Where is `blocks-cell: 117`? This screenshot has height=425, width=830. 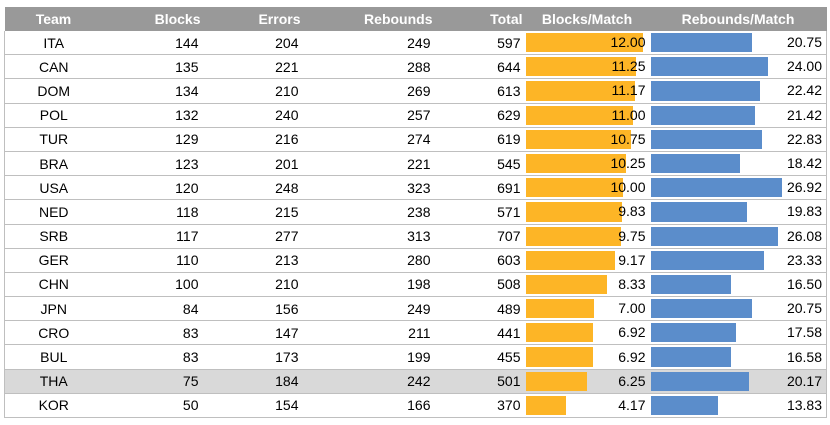
blocks-cell: 117 is located at coordinates (152, 236).